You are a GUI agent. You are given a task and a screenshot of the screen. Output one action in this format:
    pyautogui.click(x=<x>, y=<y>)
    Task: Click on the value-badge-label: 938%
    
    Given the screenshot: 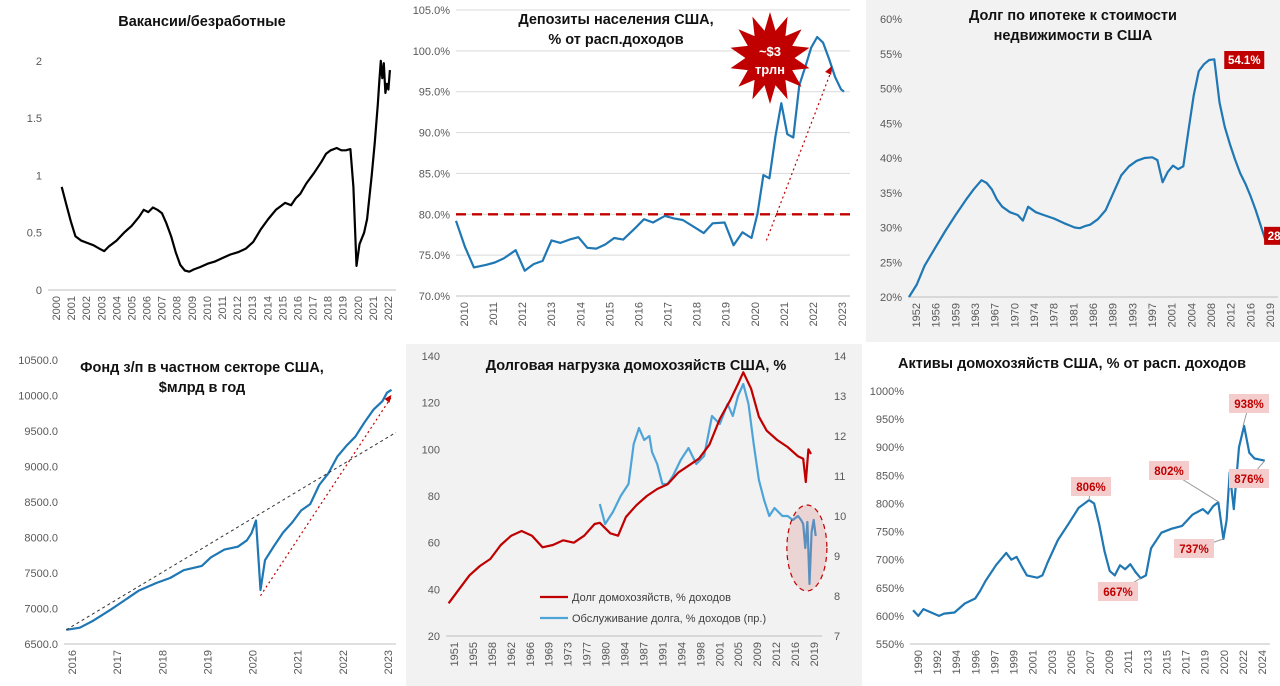 What is the action you would take?
    pyautogui.click(x=1248, y=405)
    